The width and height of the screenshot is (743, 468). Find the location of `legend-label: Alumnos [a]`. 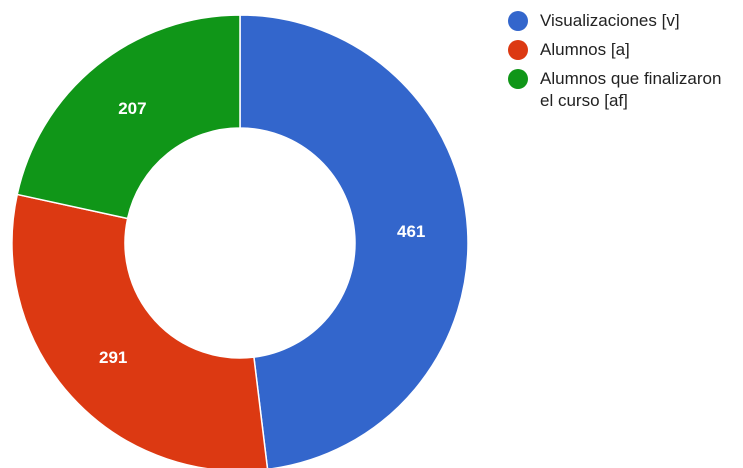

legend-label: Alumnos [a] is located at coordinates (585, 49).